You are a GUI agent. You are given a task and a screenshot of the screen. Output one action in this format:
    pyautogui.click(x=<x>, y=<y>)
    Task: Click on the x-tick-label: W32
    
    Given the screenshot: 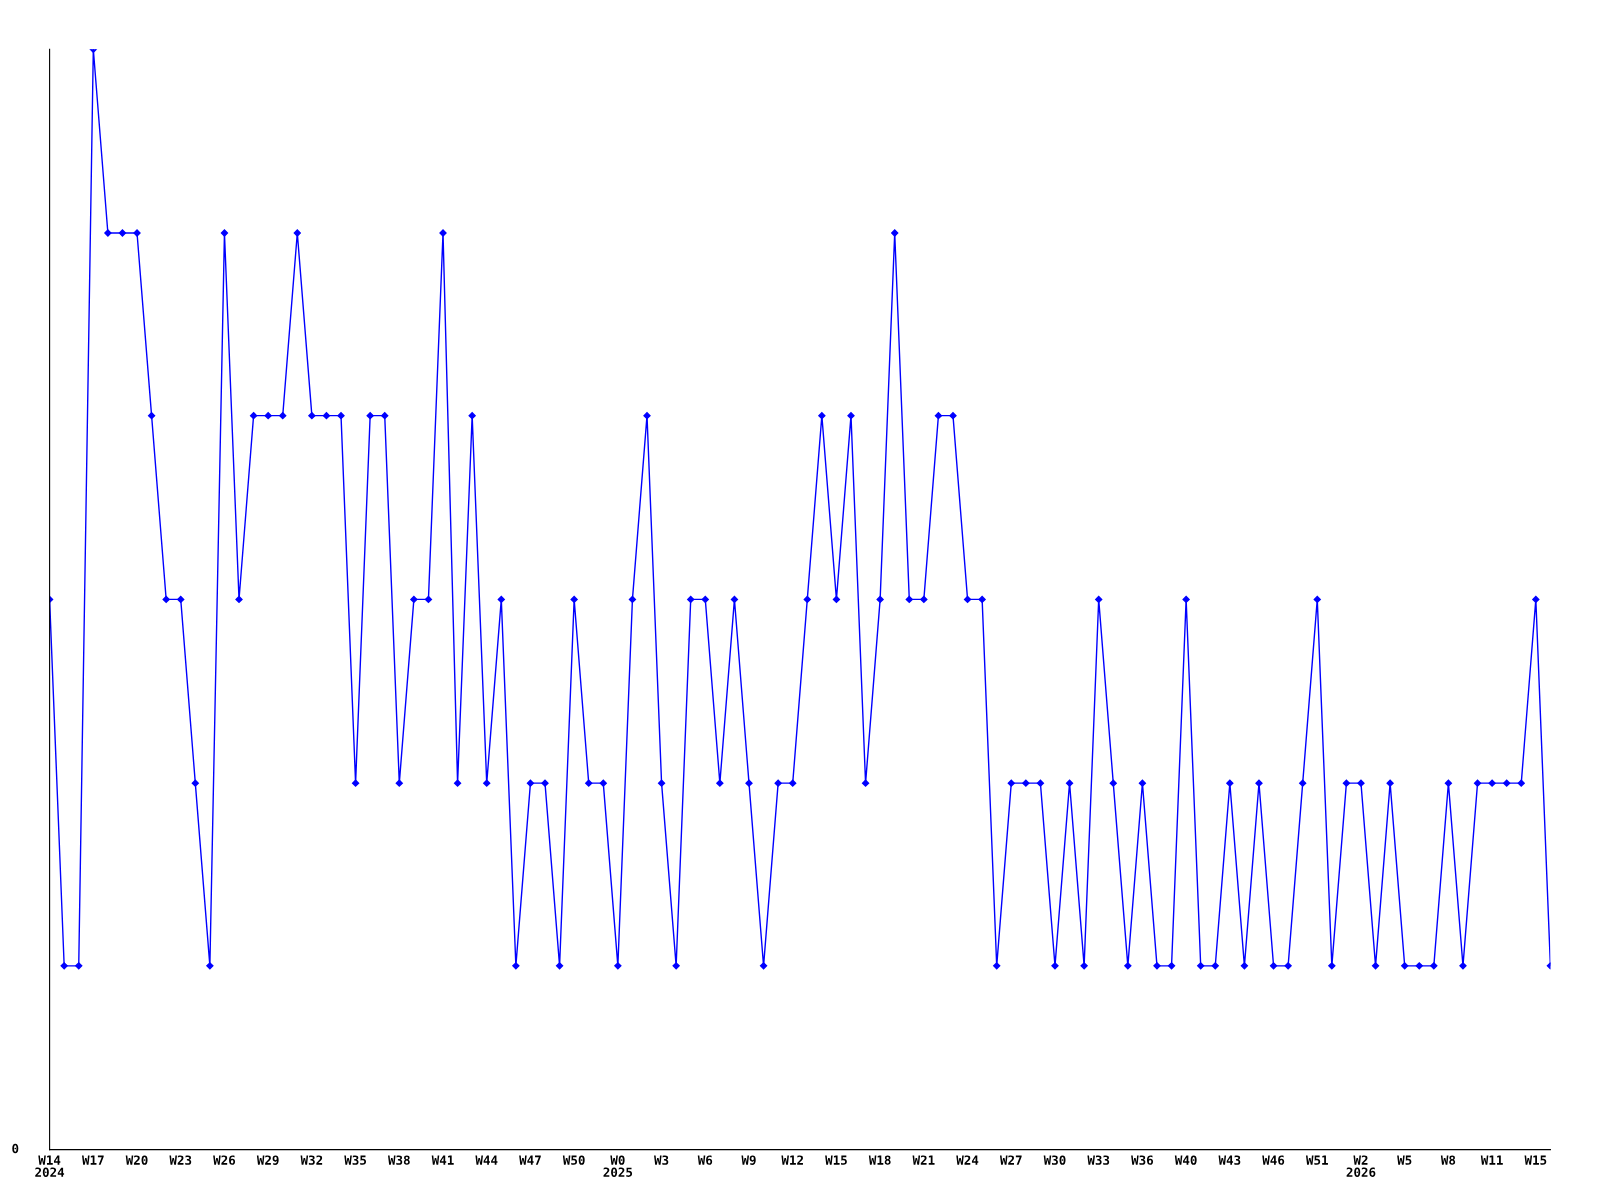 What is the action you would take?
    pyautogui.click(x=311, y=1160)
    